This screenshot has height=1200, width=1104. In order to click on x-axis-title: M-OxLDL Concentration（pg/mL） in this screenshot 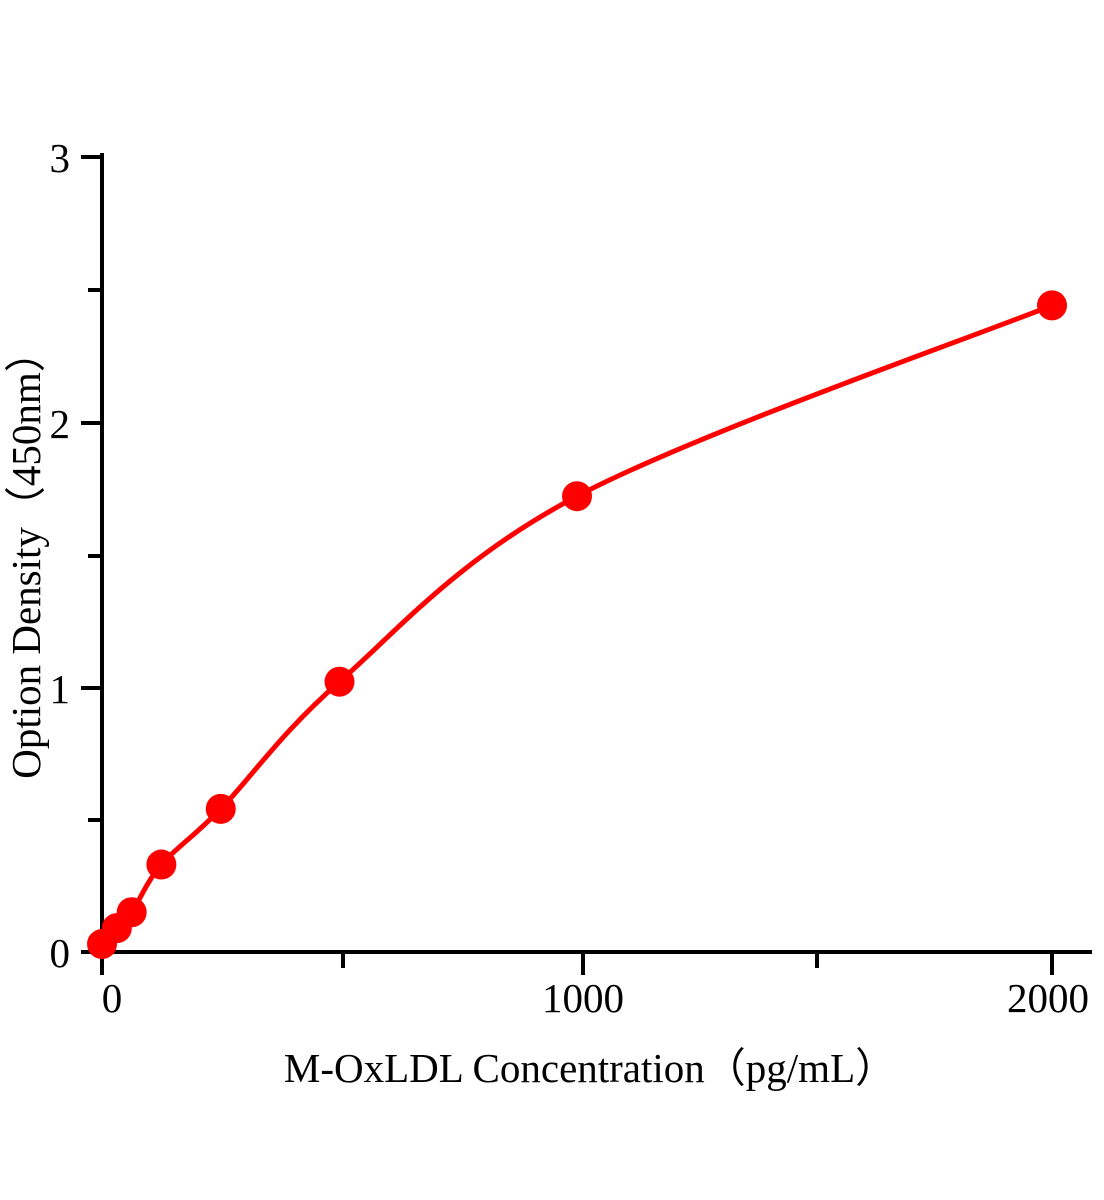, I will do `click(590, 1068)`.